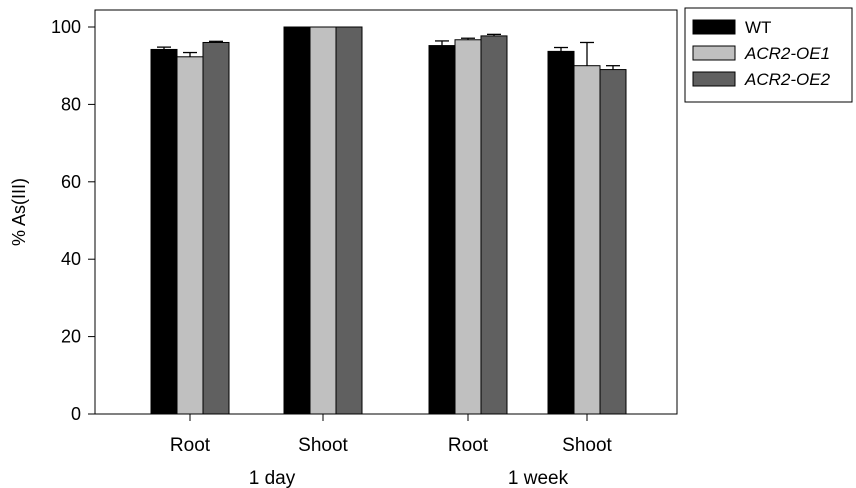 This screenshot has height=488, width=856. What do you see at coordinates (71, 182) in the screenshot?
I see `y-tick-label: 60` at bounding box center [71, 182].